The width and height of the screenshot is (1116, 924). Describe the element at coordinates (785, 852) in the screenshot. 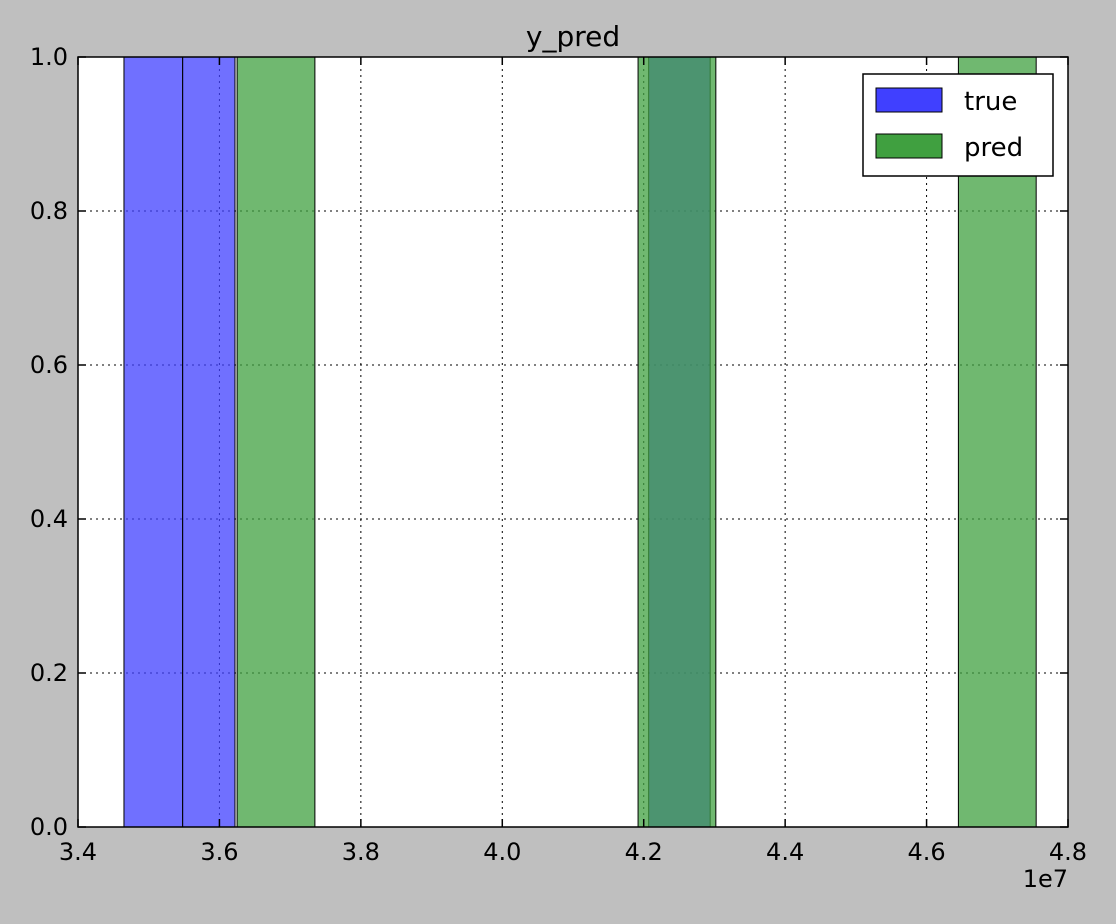

I see `x-tick-label: 4.4` at that location.